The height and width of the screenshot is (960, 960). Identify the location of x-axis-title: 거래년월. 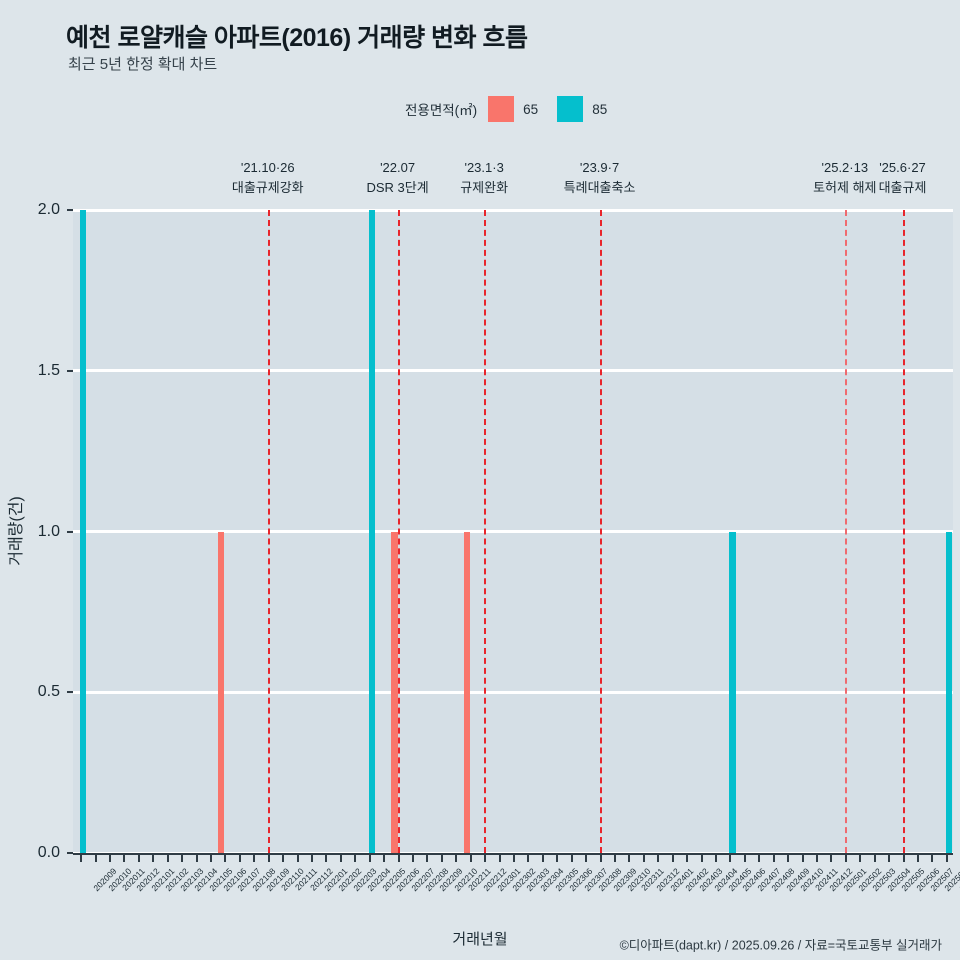
(480, 939).